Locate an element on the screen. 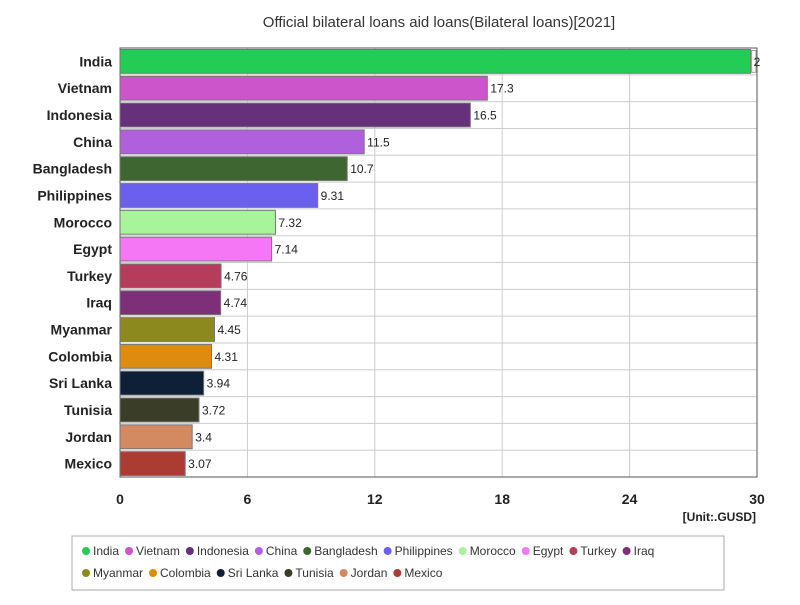 This screenshot has width=800, height=605. category-label-morocco: Morocco is located at coordinates (83, 222).